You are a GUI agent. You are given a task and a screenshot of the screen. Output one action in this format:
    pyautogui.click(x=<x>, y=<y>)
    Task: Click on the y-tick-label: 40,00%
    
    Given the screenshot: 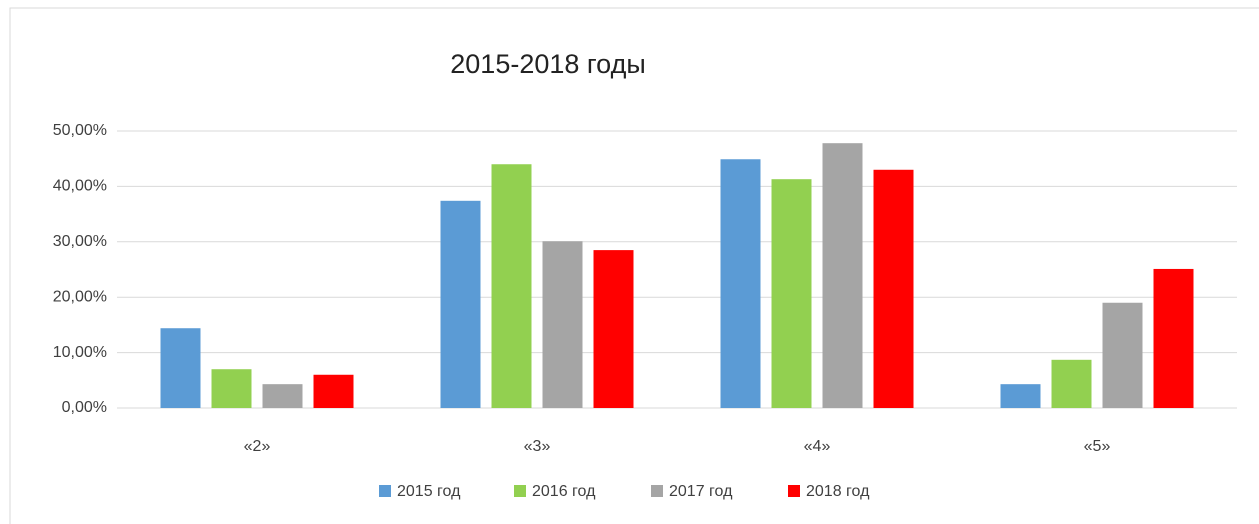 What is the action you would take?
    pyautogui.click(x=80, y=186)
    